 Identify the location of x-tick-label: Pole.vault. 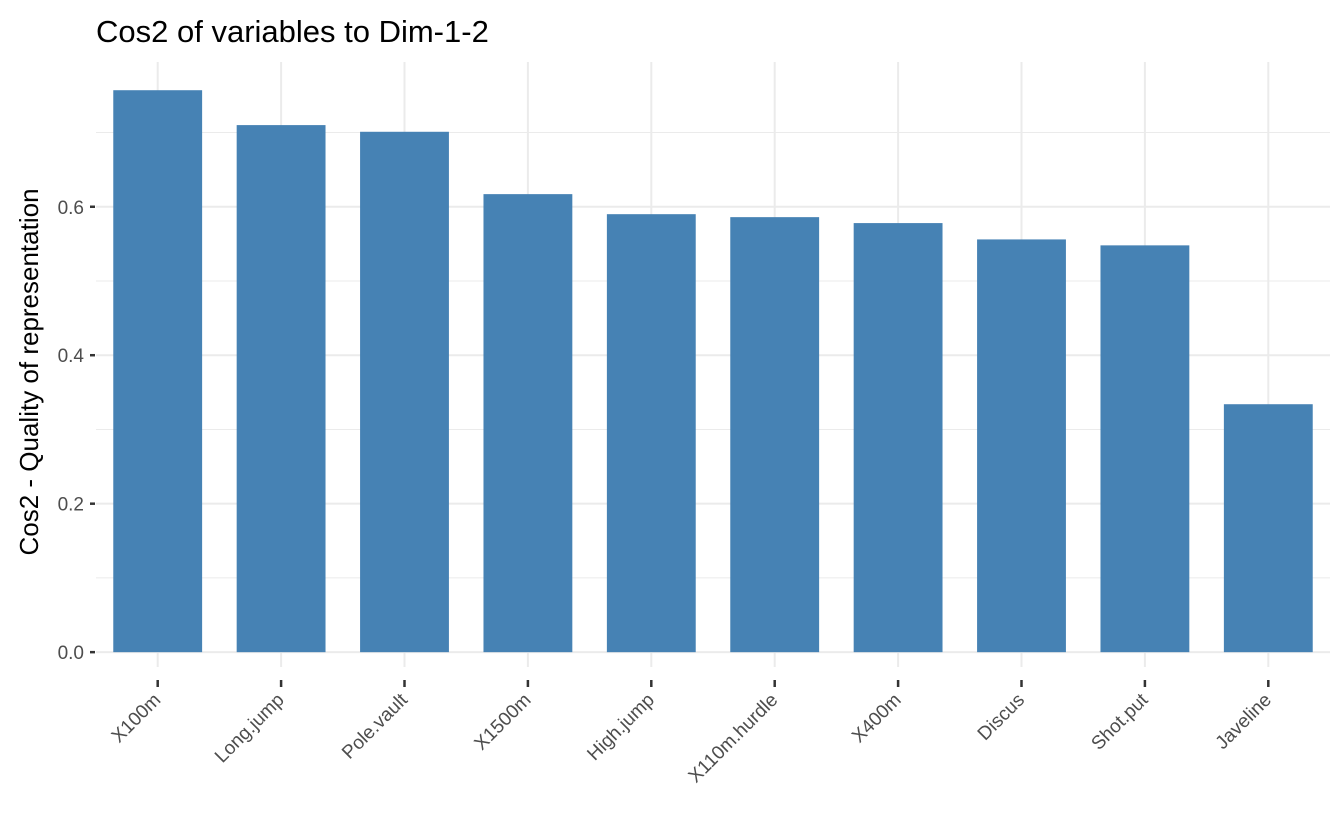
(375, 726).